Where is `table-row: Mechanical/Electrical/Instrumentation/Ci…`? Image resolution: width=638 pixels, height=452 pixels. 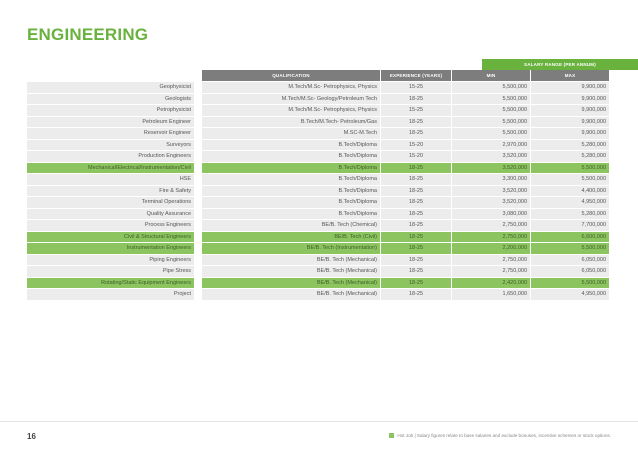 table-row: Mechanical/Electrical/Instrumentation/Ci… is located at coordinates (332, 168).